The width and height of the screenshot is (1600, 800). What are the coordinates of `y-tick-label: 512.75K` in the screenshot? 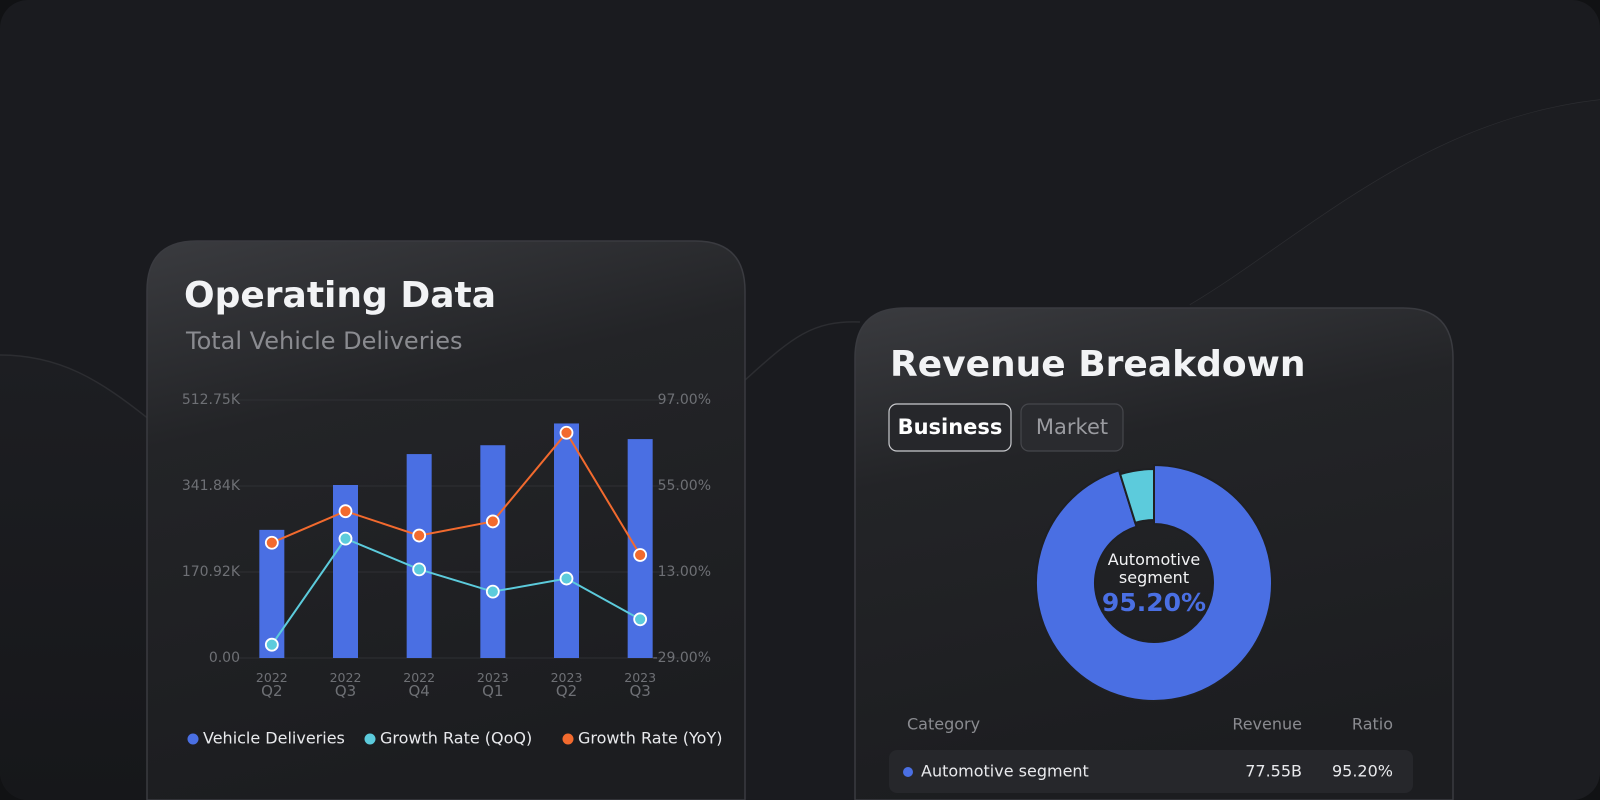 It's located at (211, 400).